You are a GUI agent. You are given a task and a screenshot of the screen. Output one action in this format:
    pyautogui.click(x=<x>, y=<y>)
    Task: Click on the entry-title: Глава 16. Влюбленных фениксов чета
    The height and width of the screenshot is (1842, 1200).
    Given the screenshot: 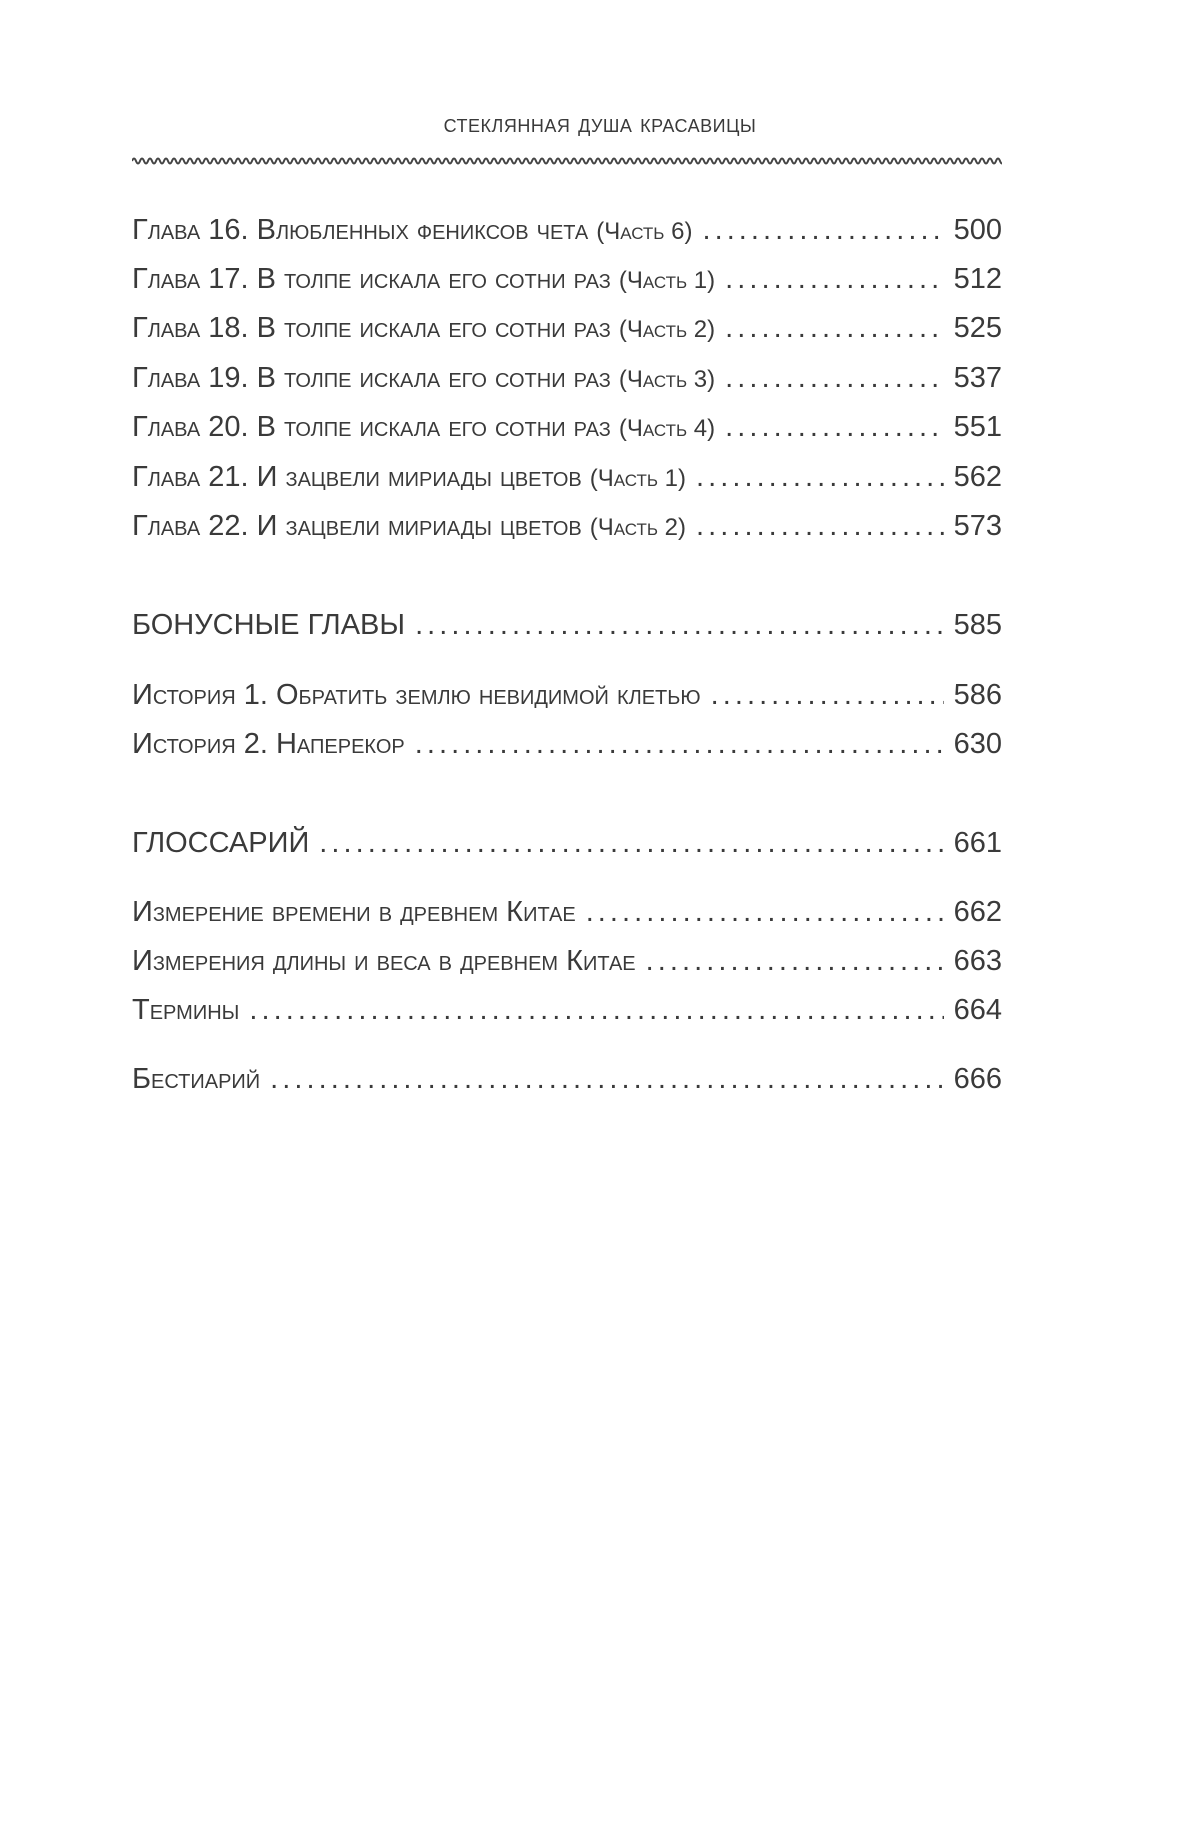 What is the action you would take?
    pyautogui.click(x=360, y=230)
    